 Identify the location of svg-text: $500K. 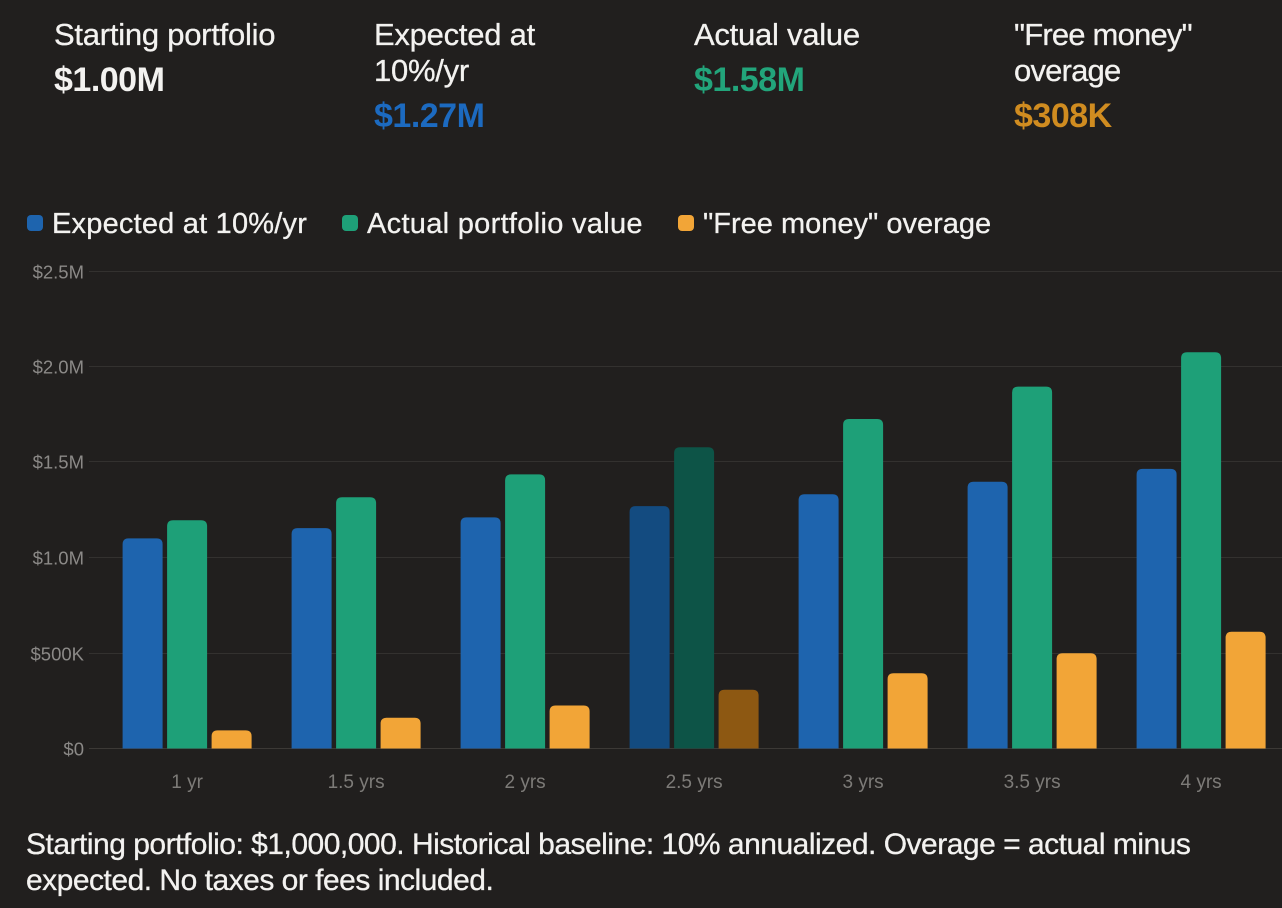
(58, 654).